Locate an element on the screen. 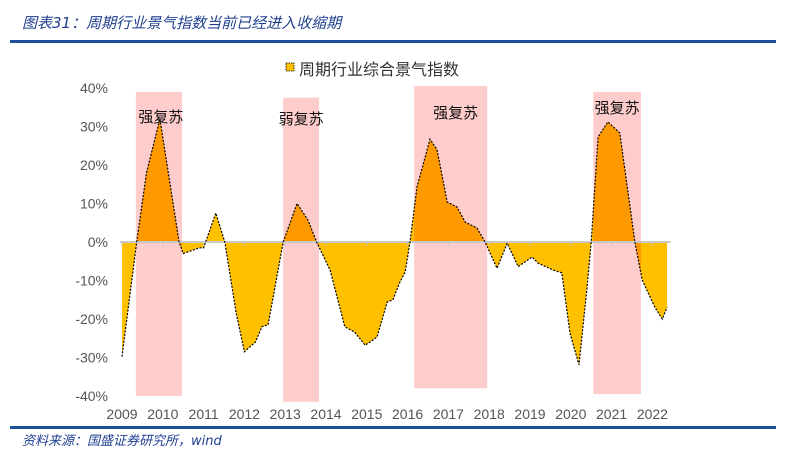 The image size is (786, 456). y-tick-label: 40% is located at coordinates (94, 88).